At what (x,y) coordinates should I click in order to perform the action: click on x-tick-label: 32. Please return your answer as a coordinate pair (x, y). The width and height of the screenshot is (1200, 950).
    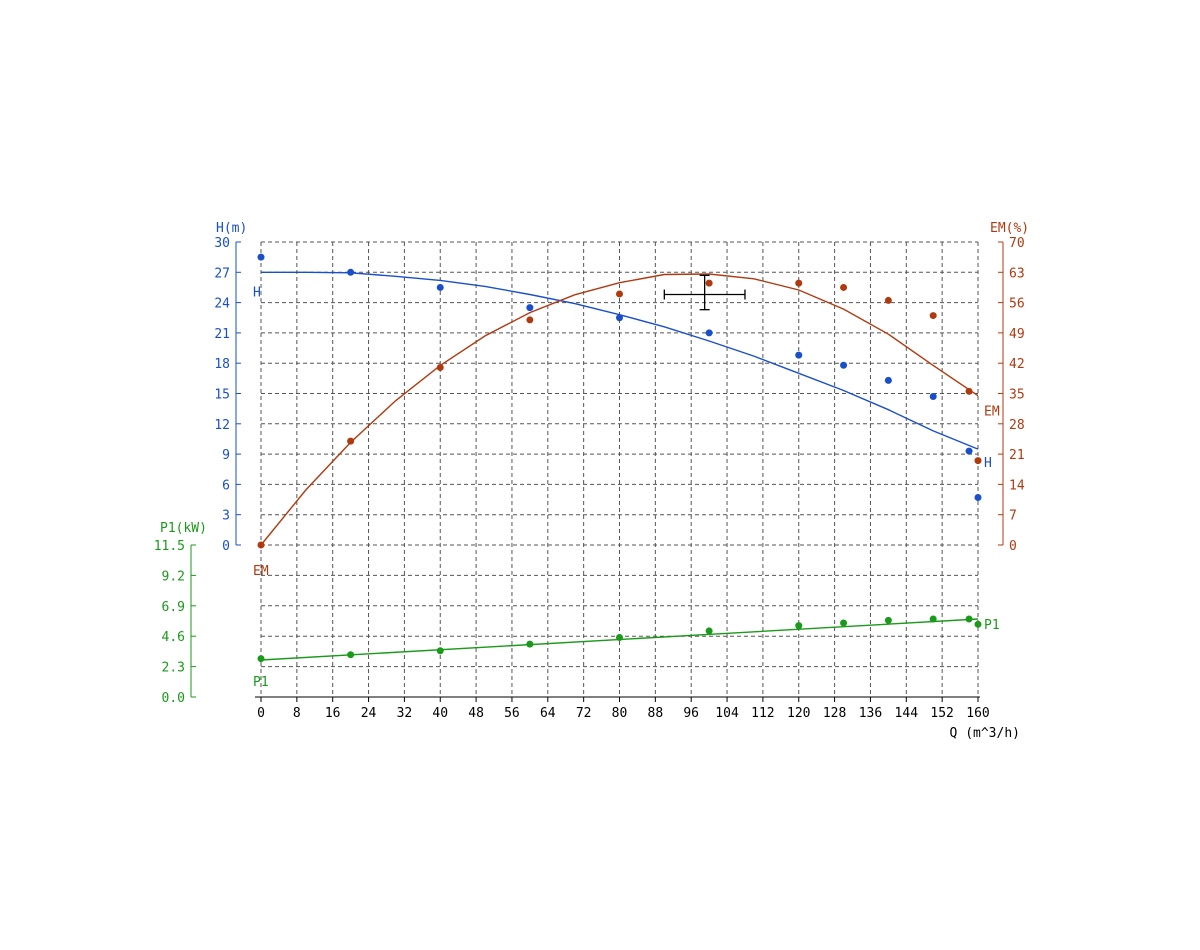
    Looking at the image, I should click on (405, 713).